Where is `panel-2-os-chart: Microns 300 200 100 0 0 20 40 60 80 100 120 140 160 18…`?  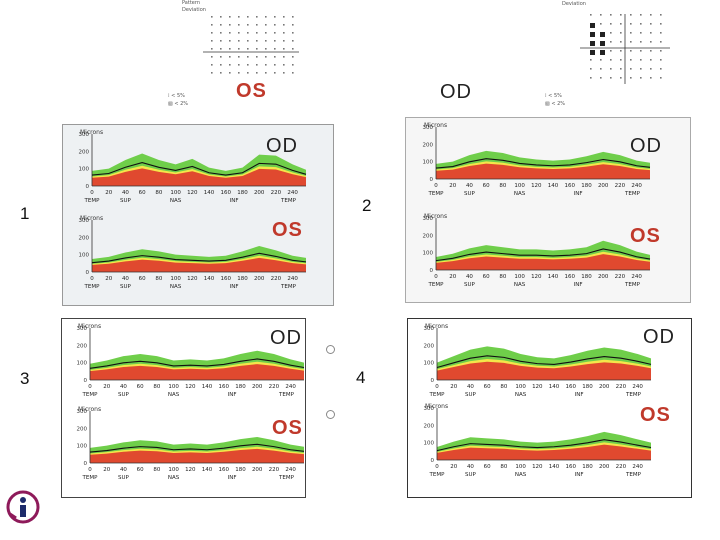 panel-2-os-chart: Microns 300 200 100 0 0 20 40 60 80 100 120 140 160 18… is located at coordinates (538, 256).